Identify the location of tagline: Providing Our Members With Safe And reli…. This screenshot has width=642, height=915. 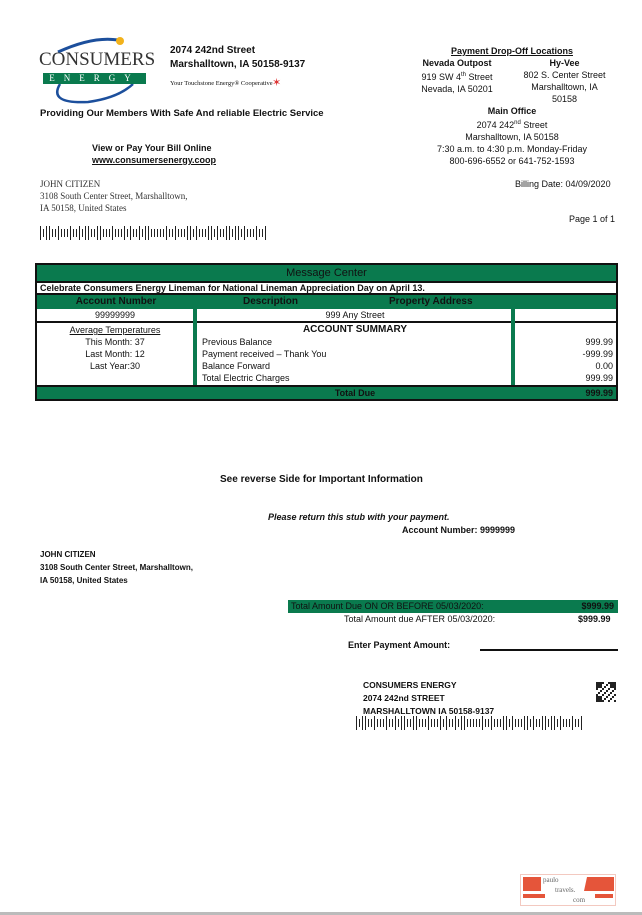
(182, 113).